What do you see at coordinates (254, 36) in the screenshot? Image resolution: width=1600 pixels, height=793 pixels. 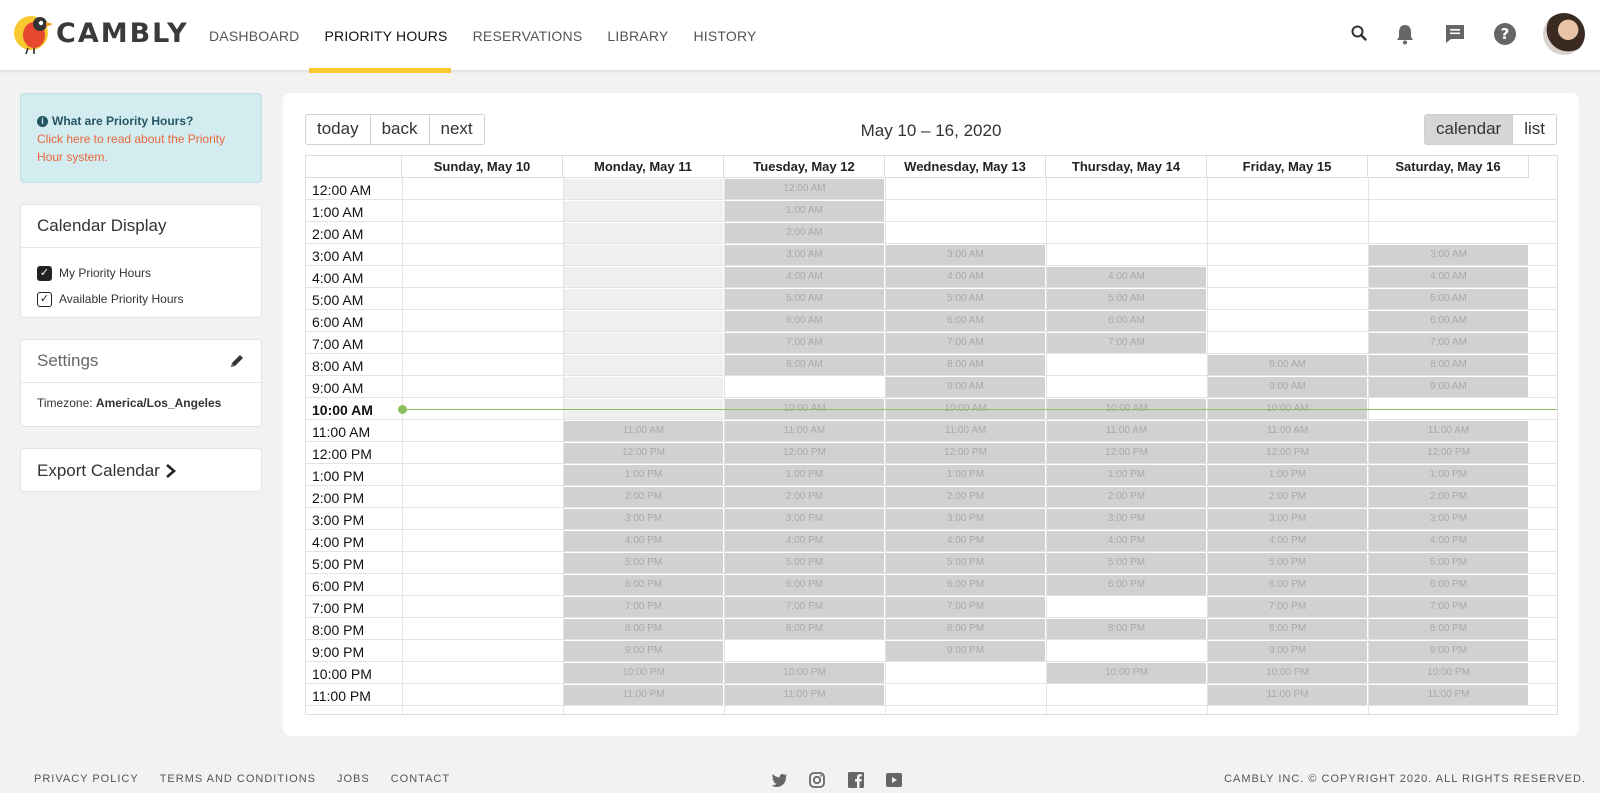 I see `nav-dashboard: DASHBOARD` at bounding box center [254, 36].